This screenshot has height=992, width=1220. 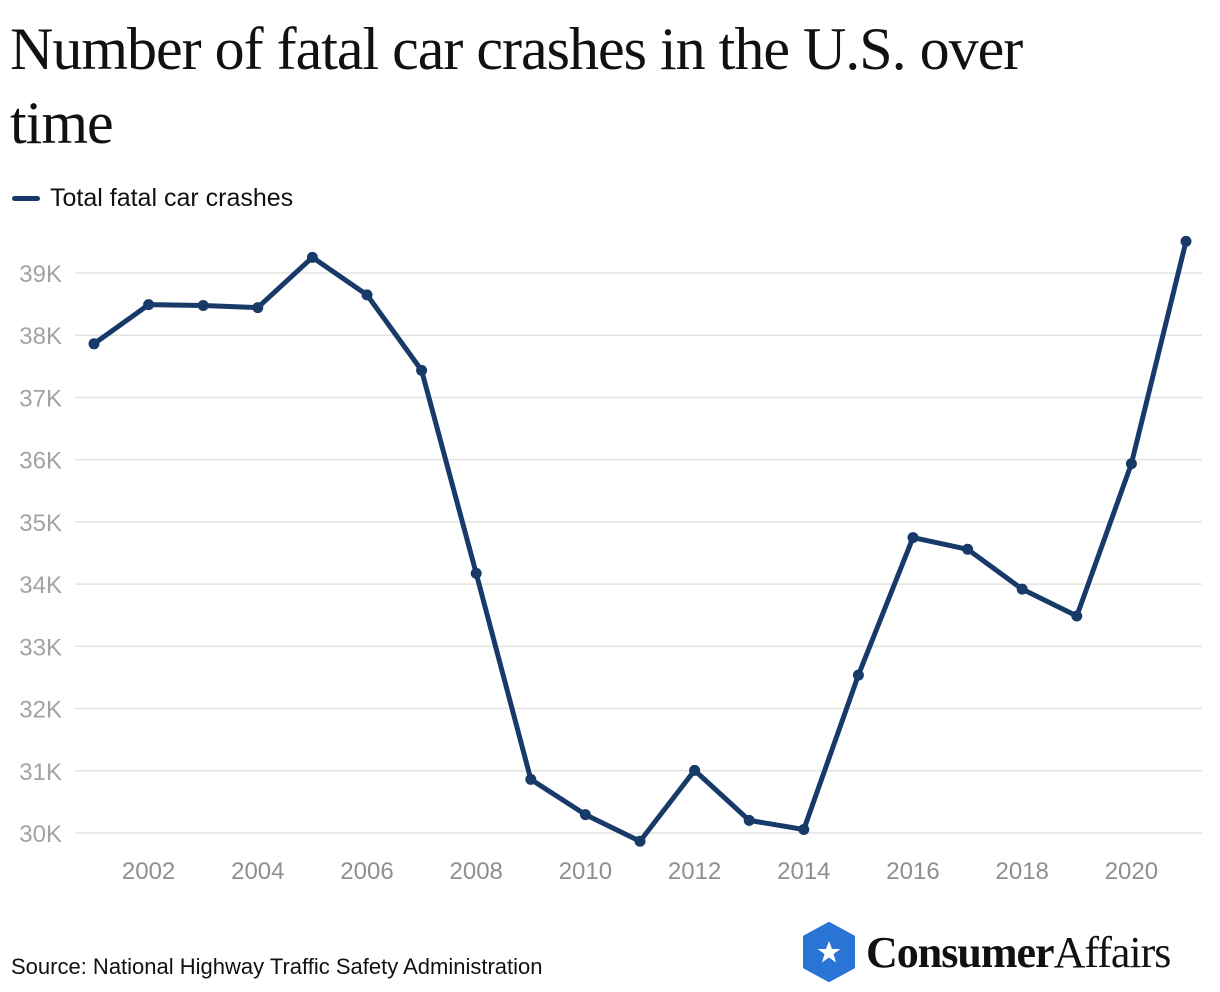 I want to click on y-tick-label: 38K, so click(x=40, y=336).